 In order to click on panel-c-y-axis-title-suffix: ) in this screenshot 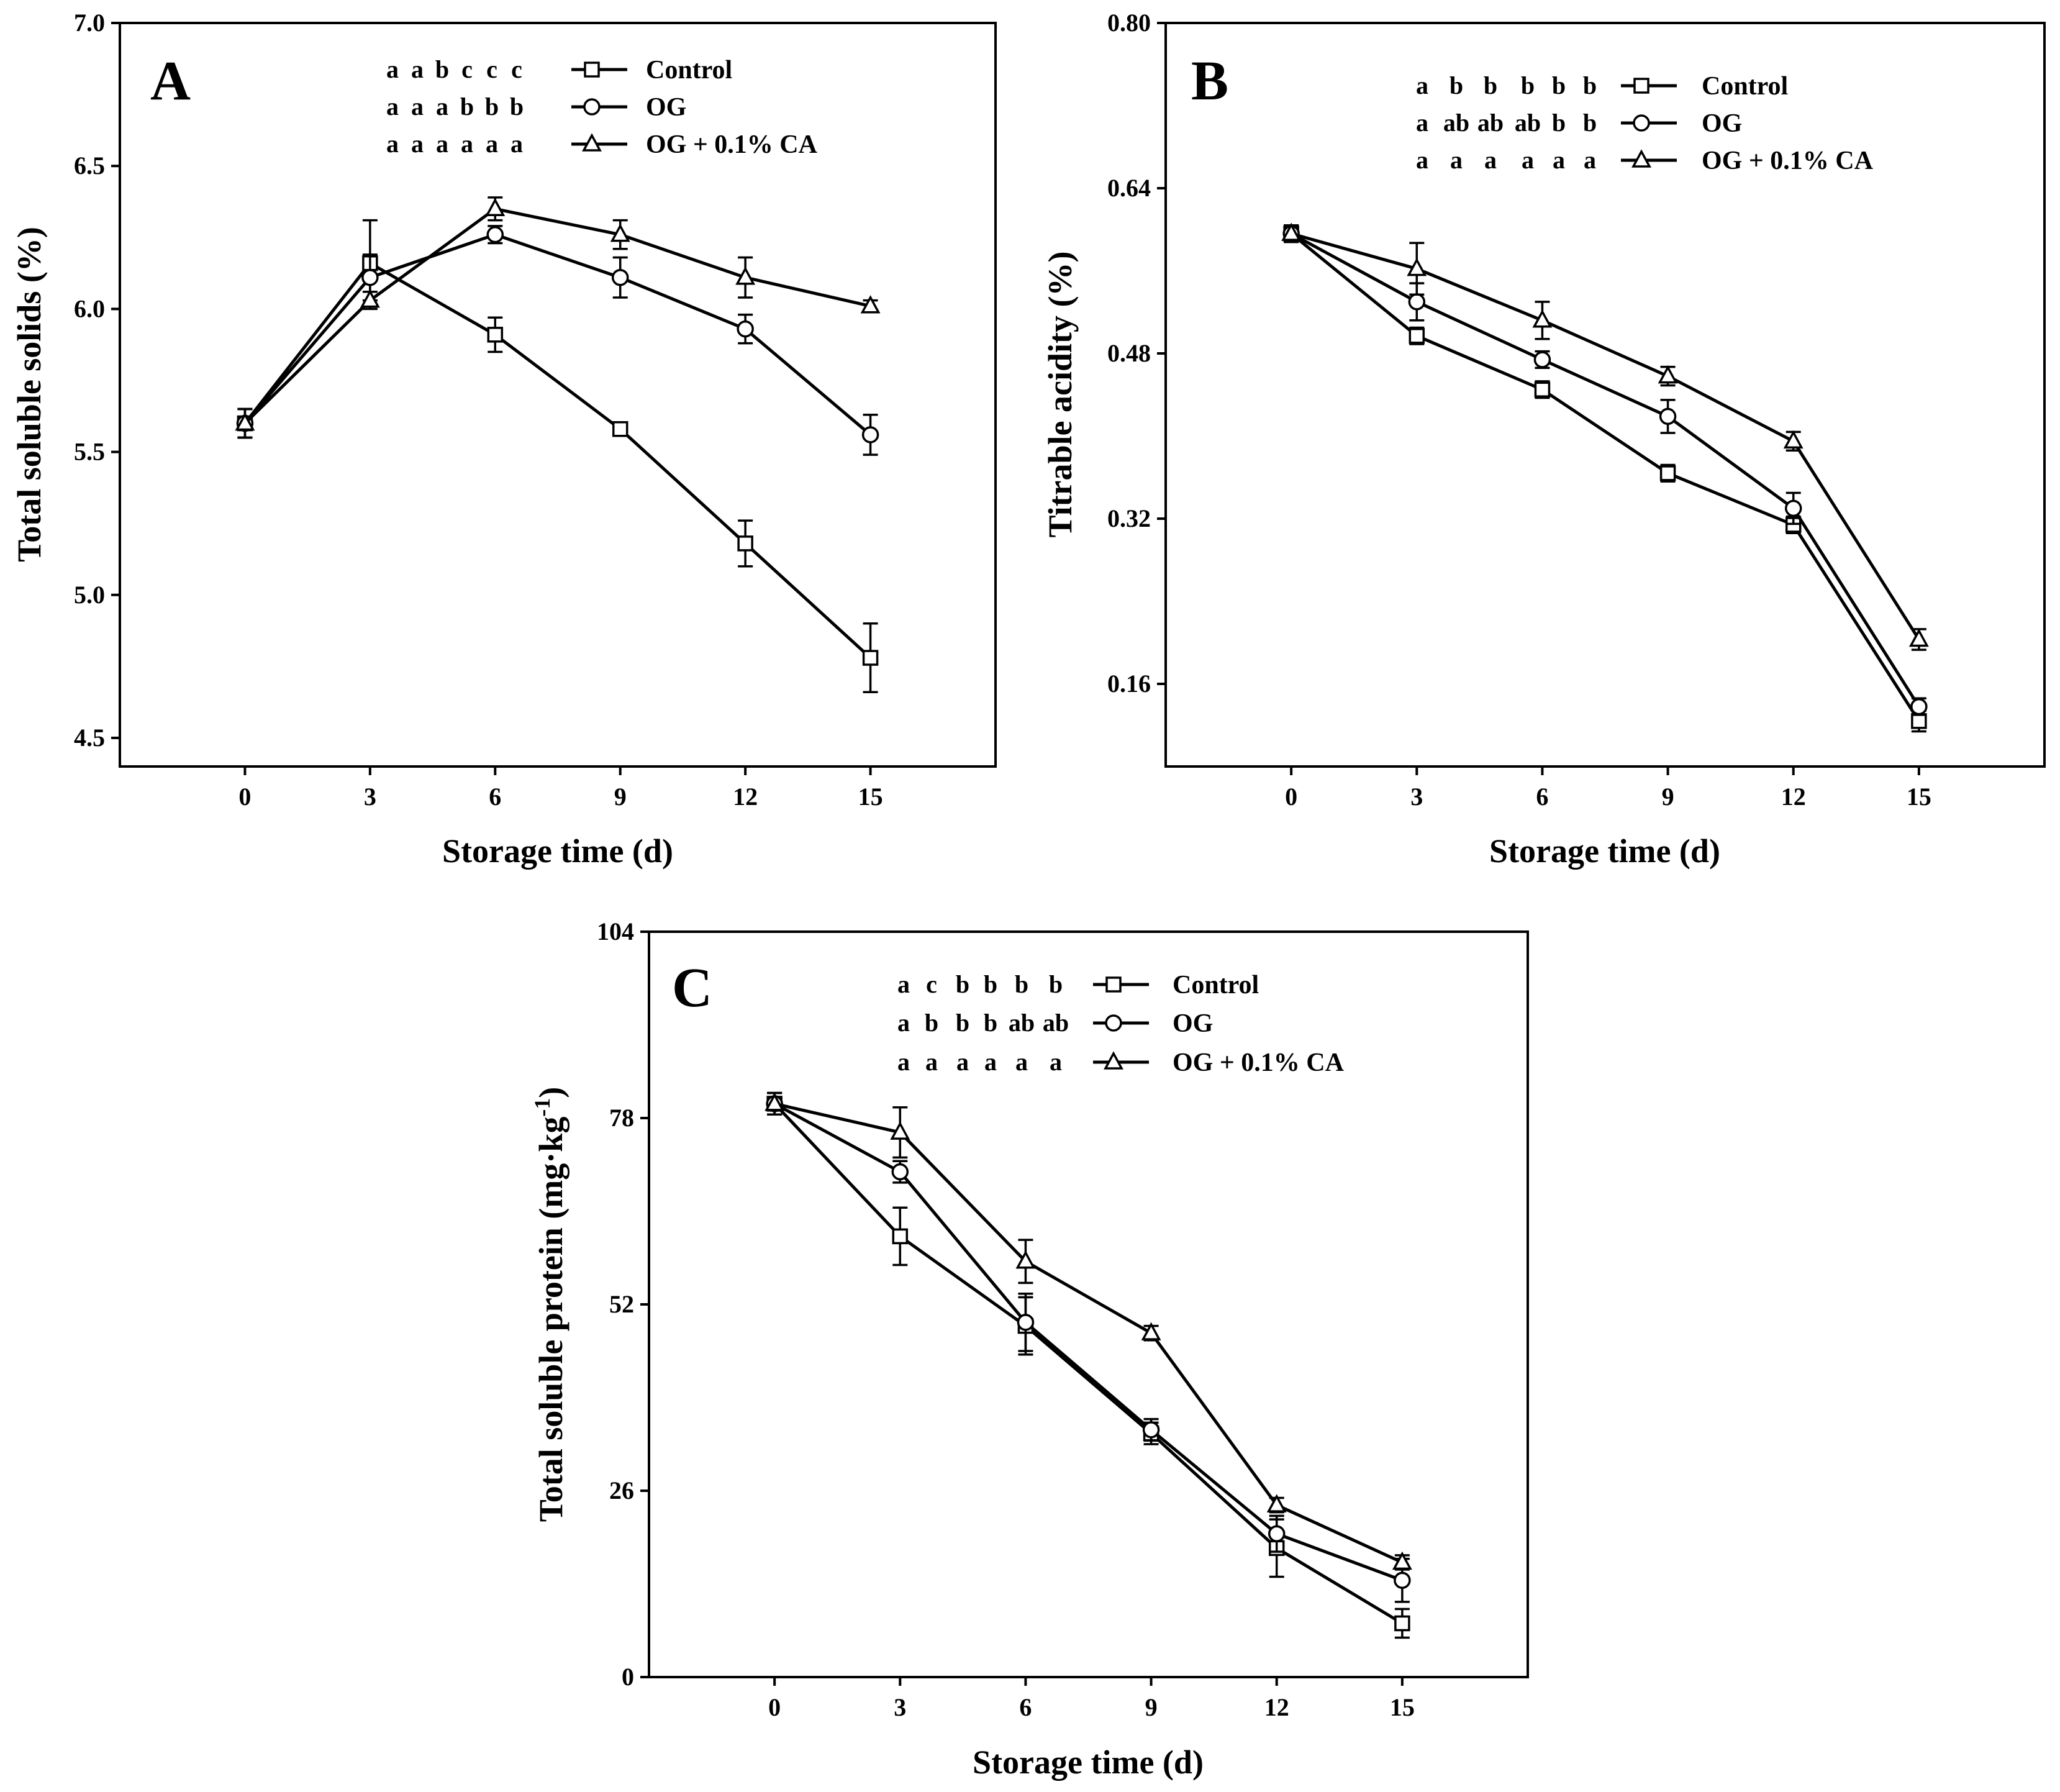, I will do `click(551, 1092)`.